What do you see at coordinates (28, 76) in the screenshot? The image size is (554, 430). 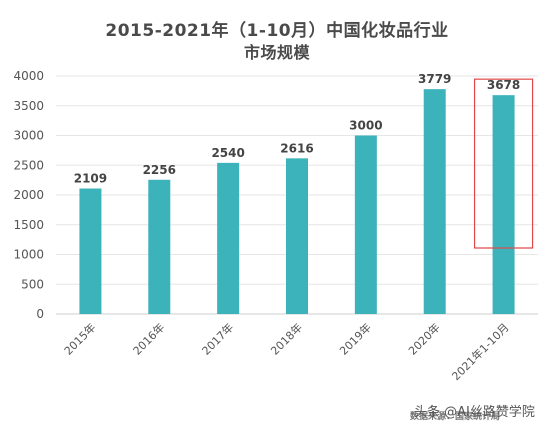 I see `y-tick-label: 4000` at bounding box center [28, 76].